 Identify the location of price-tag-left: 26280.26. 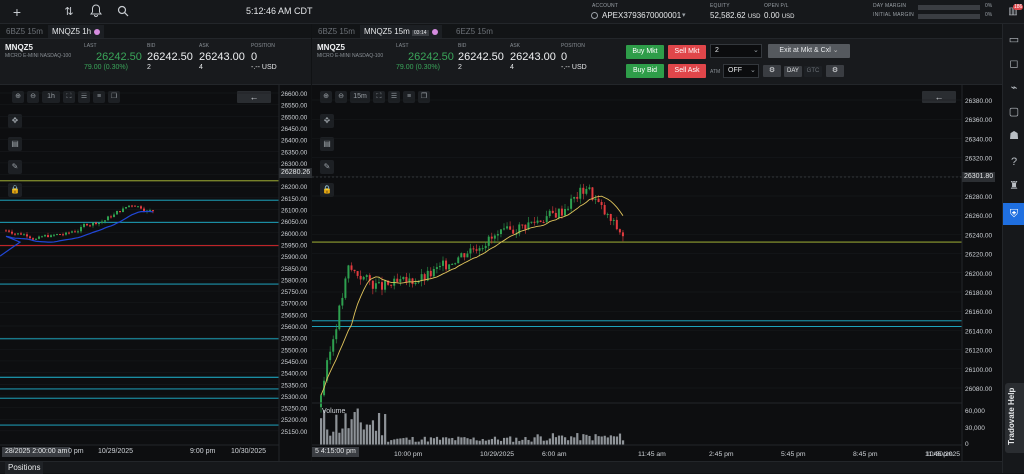
(296, 173).